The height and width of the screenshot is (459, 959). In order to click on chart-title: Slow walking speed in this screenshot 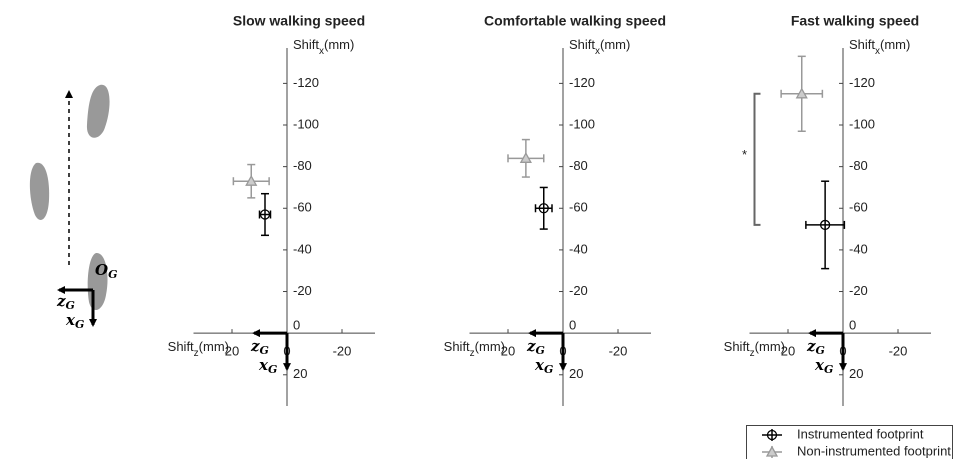, I will do `click(299, 21)`.